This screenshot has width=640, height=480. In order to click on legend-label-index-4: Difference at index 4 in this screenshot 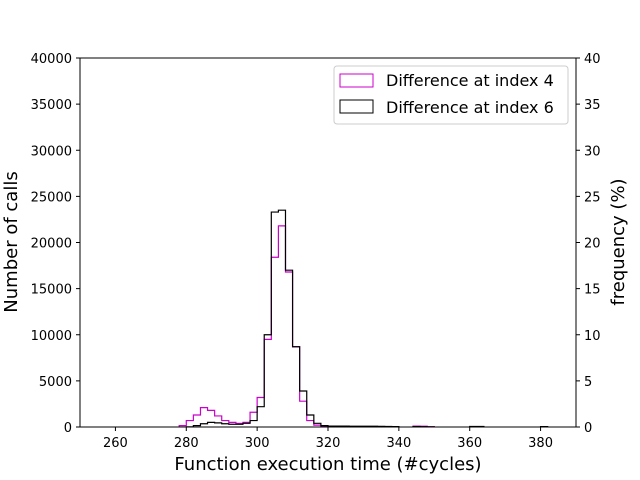, I will do `click(470, 80)`.